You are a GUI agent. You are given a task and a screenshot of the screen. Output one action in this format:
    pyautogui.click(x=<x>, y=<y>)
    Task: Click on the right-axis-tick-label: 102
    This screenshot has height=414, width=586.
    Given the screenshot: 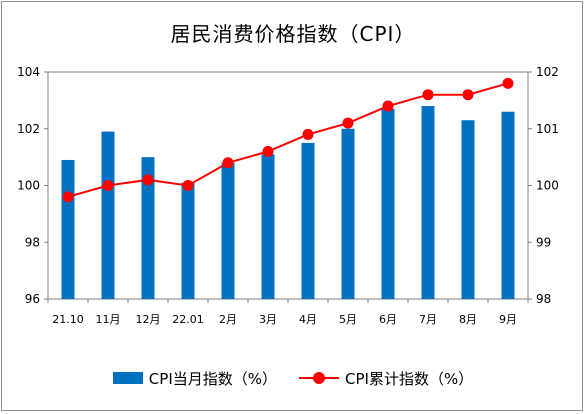 What is the action you would take?
    pyautogui.click(x=547, y=72)
    